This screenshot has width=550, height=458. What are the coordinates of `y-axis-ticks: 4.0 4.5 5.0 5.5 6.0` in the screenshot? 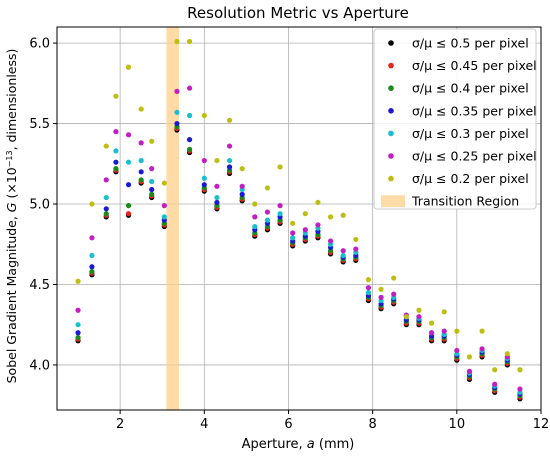 It's located at (43, 205).